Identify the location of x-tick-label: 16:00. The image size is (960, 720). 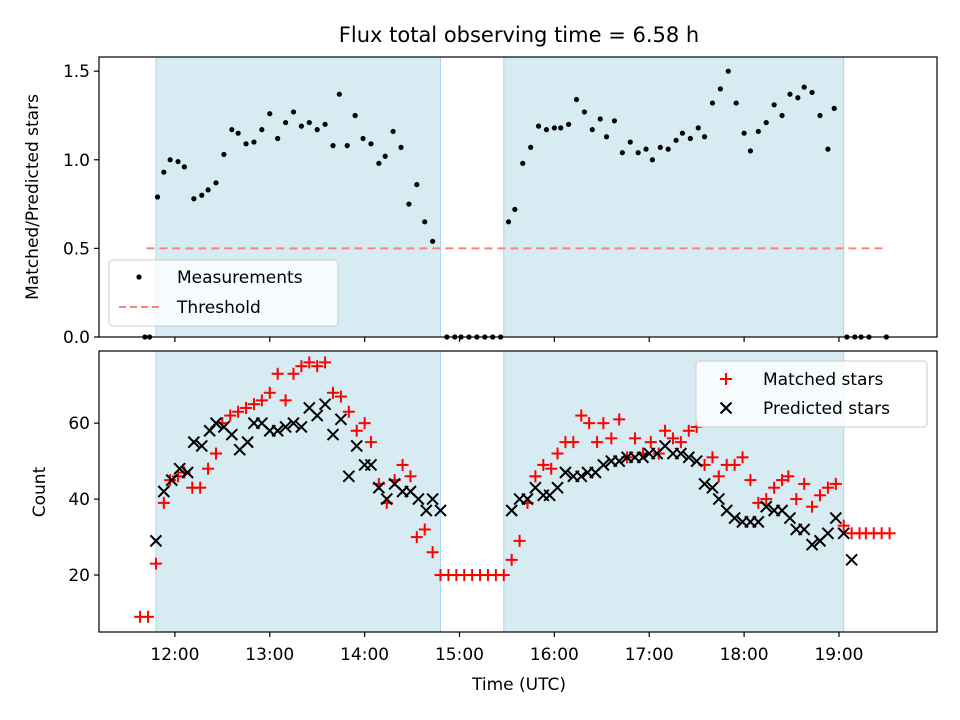
(554, 655).